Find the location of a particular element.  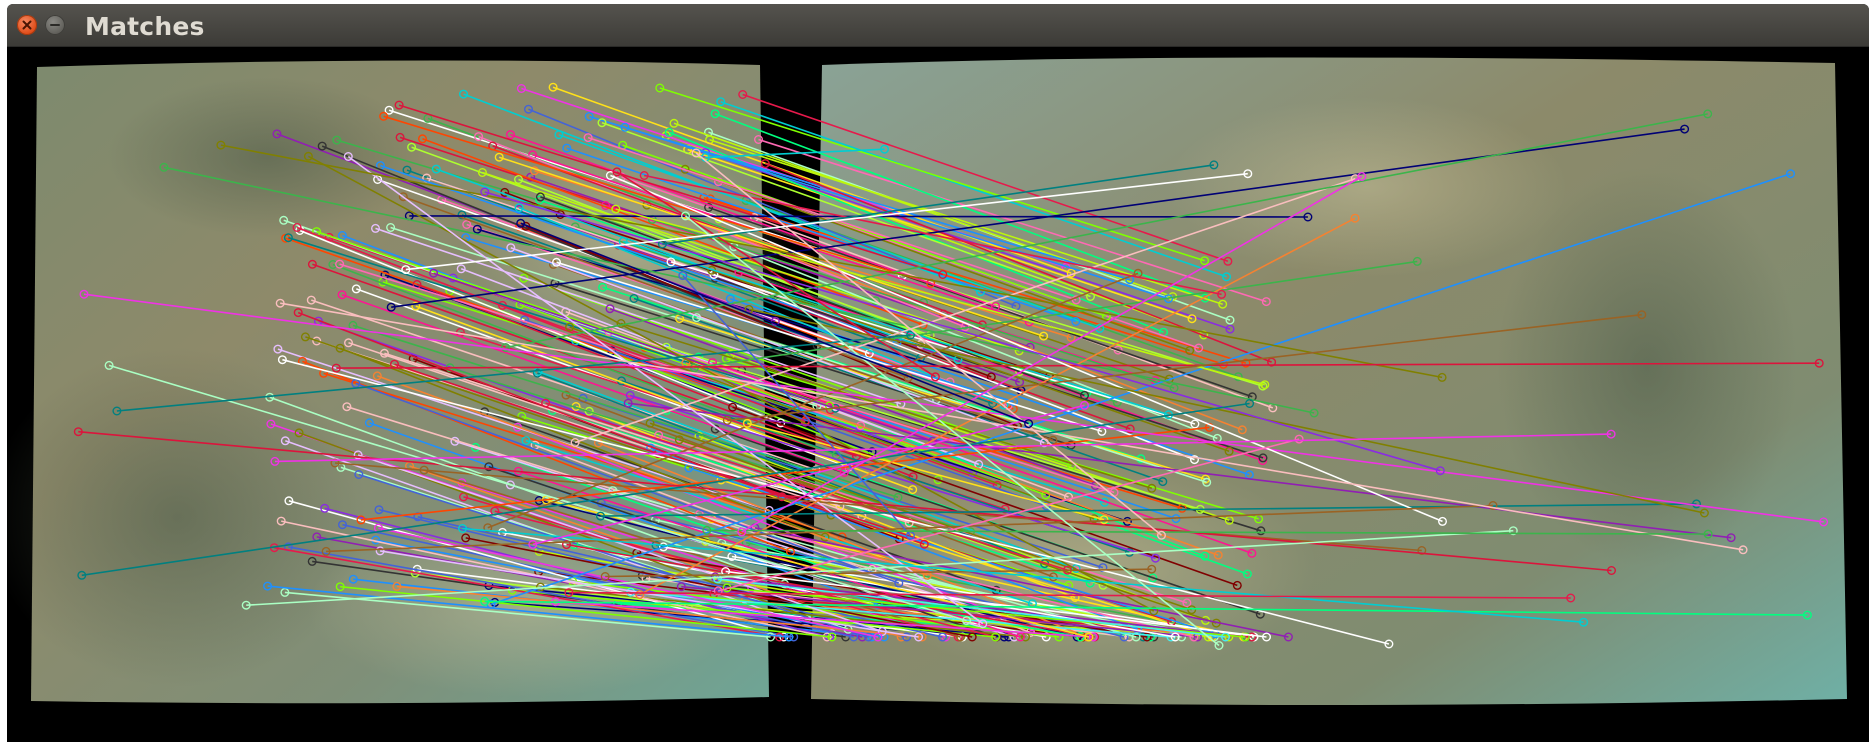

minimize-window-button is located at coordinates (55, 25).